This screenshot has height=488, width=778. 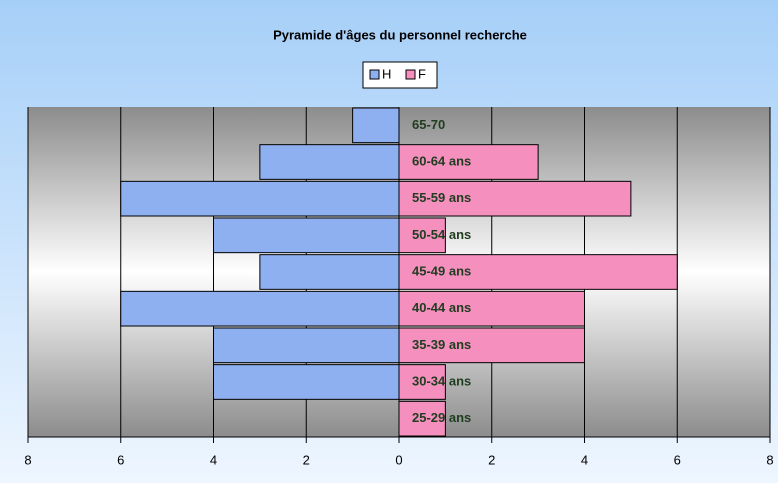 I want to click on category-label: 50-54 ans, so click(x=441, y=234).